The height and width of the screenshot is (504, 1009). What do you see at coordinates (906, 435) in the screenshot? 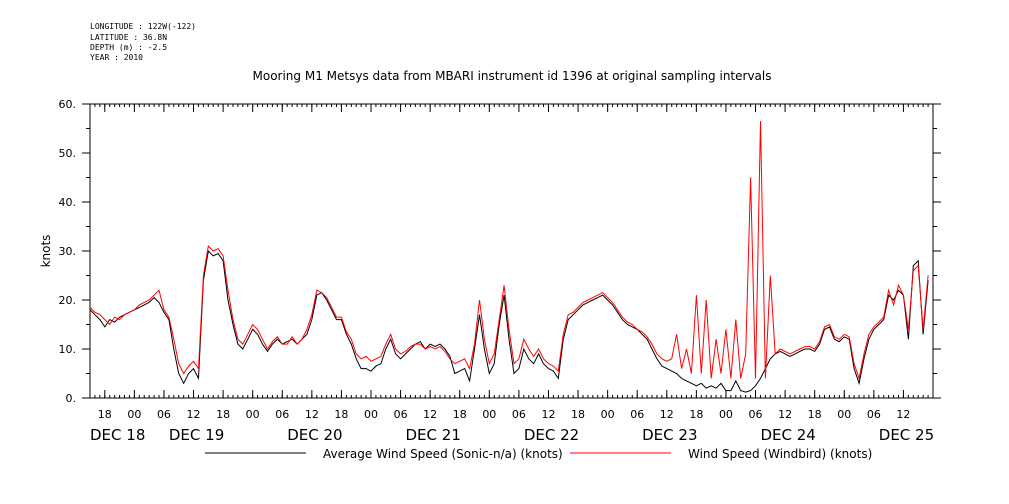
I see `x-day-label: DEC 25` at bounding box center [906, 435].